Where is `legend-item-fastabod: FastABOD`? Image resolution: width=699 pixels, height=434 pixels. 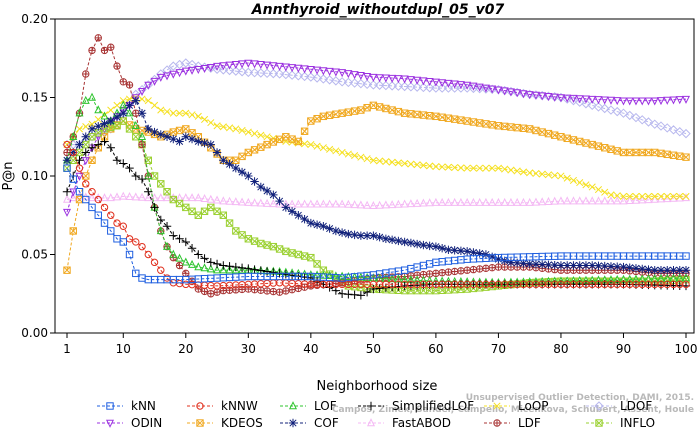 legend-item-fastabod: FastABOD is located at coordinates (404, 423).